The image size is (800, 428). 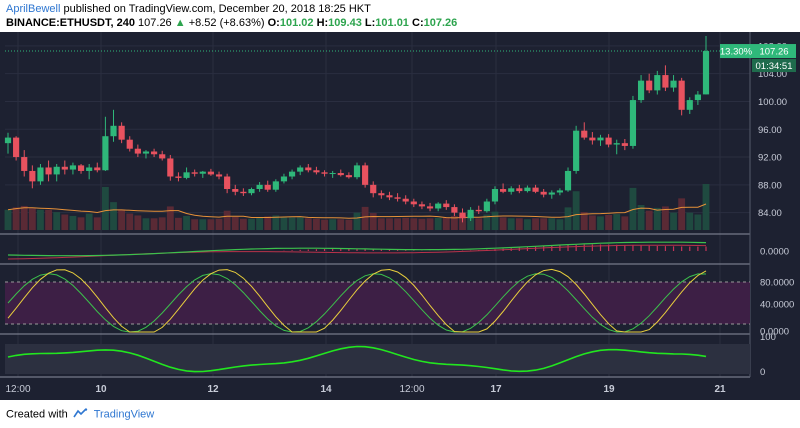 I want to click on high-label: H:, so click(x=322, y=23).